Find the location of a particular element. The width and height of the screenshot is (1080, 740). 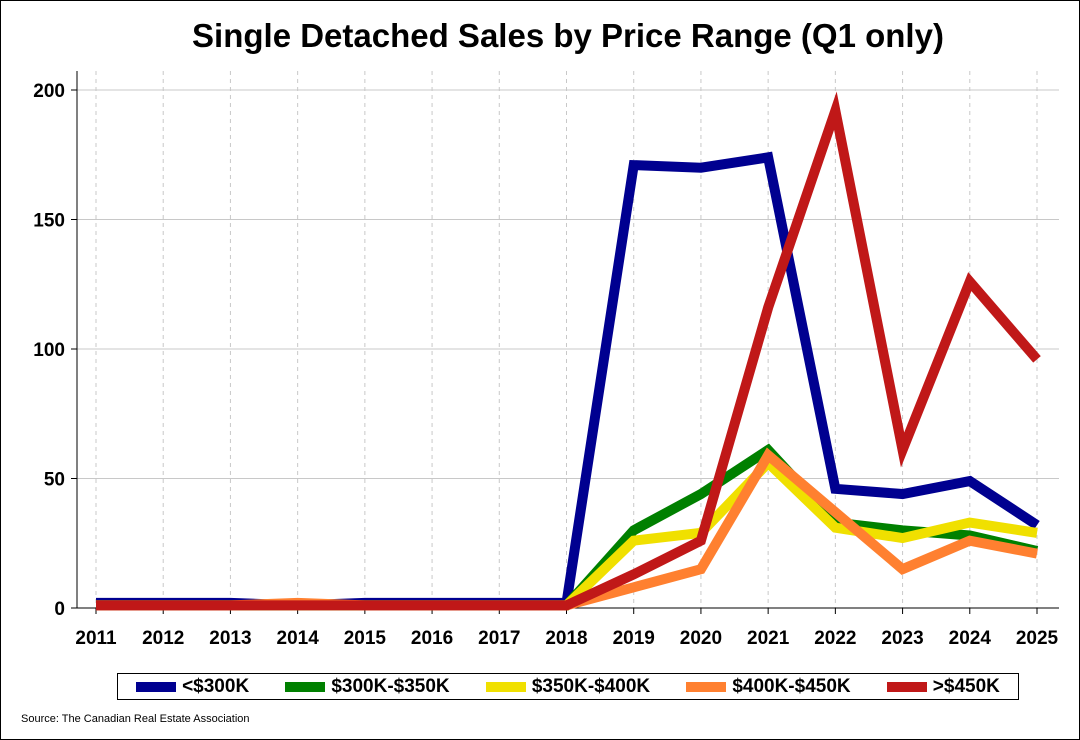

legend-label: $400K-$450K is located at coordinates (791, 686).